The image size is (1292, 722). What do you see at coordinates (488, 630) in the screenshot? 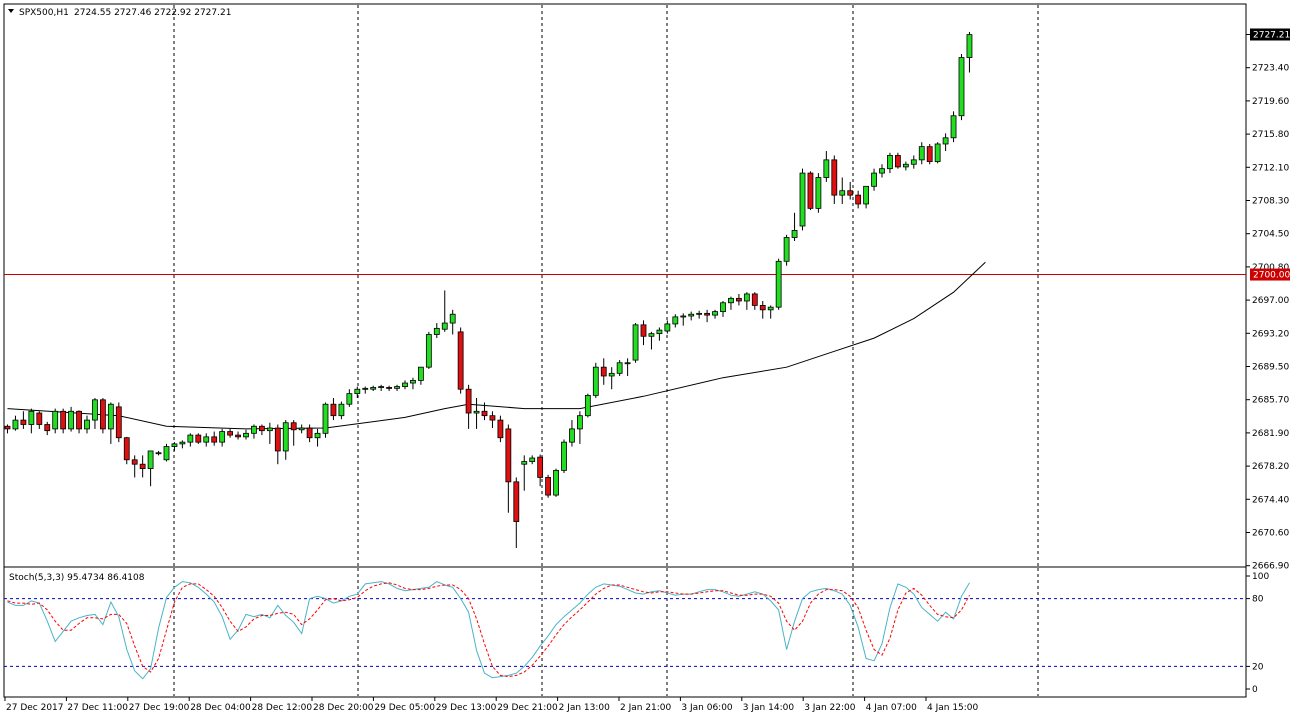
I see `stoch-main-line` at bounding box center [488, 630].